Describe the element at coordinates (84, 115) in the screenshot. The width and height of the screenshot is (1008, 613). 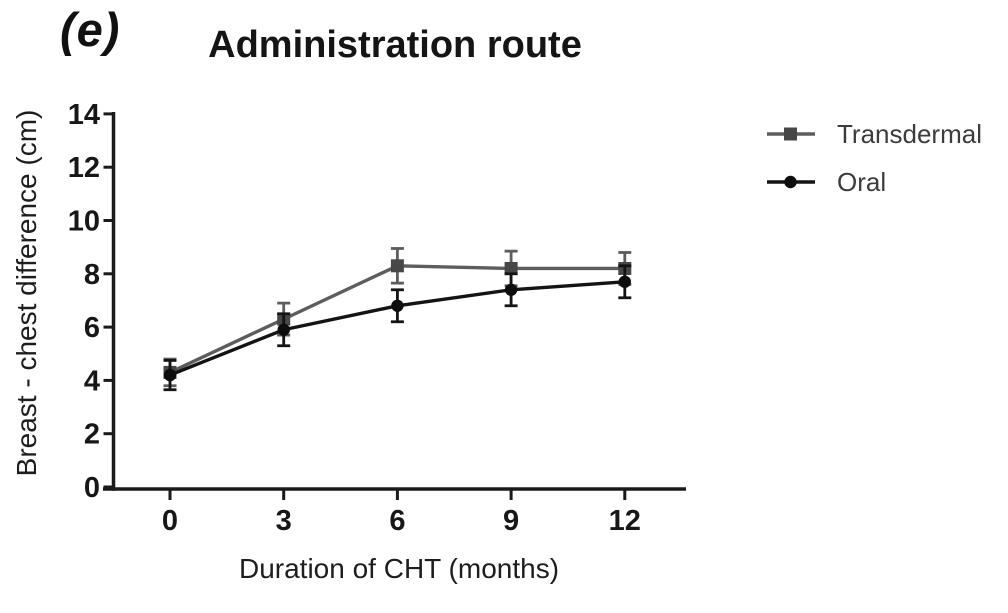
I see `y-tick-label: 14` at that location.